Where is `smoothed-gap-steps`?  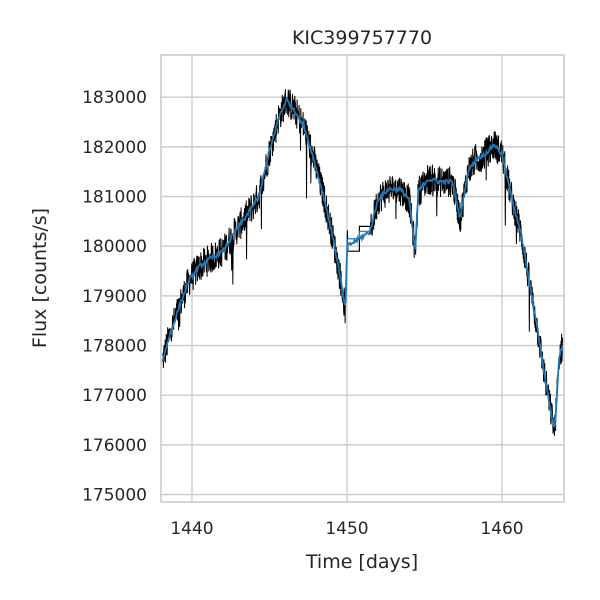 smoothed-gap-steps is located at coordinates (359, 235).